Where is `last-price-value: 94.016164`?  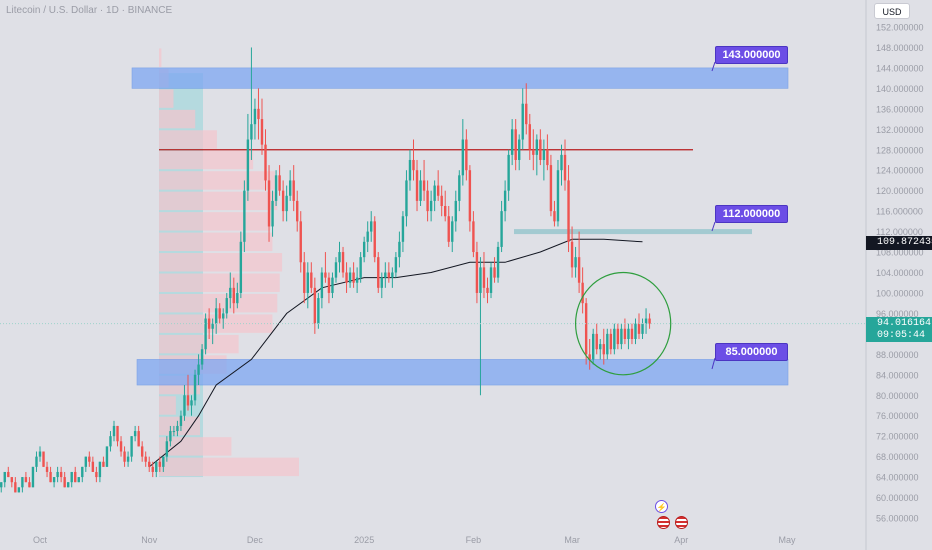 last-price-value: 94.016164 is located at coordinates (904, 323).